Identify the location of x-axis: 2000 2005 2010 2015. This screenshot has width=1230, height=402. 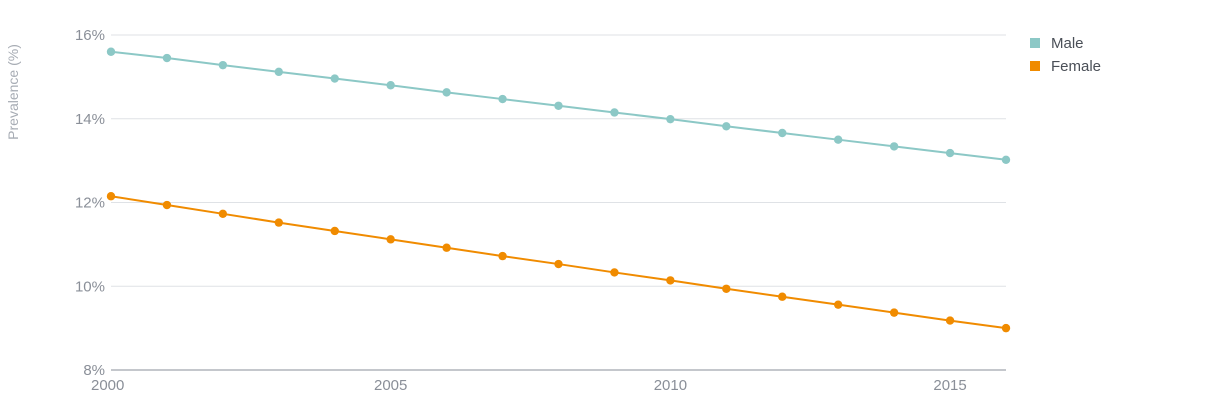
(529, 385).